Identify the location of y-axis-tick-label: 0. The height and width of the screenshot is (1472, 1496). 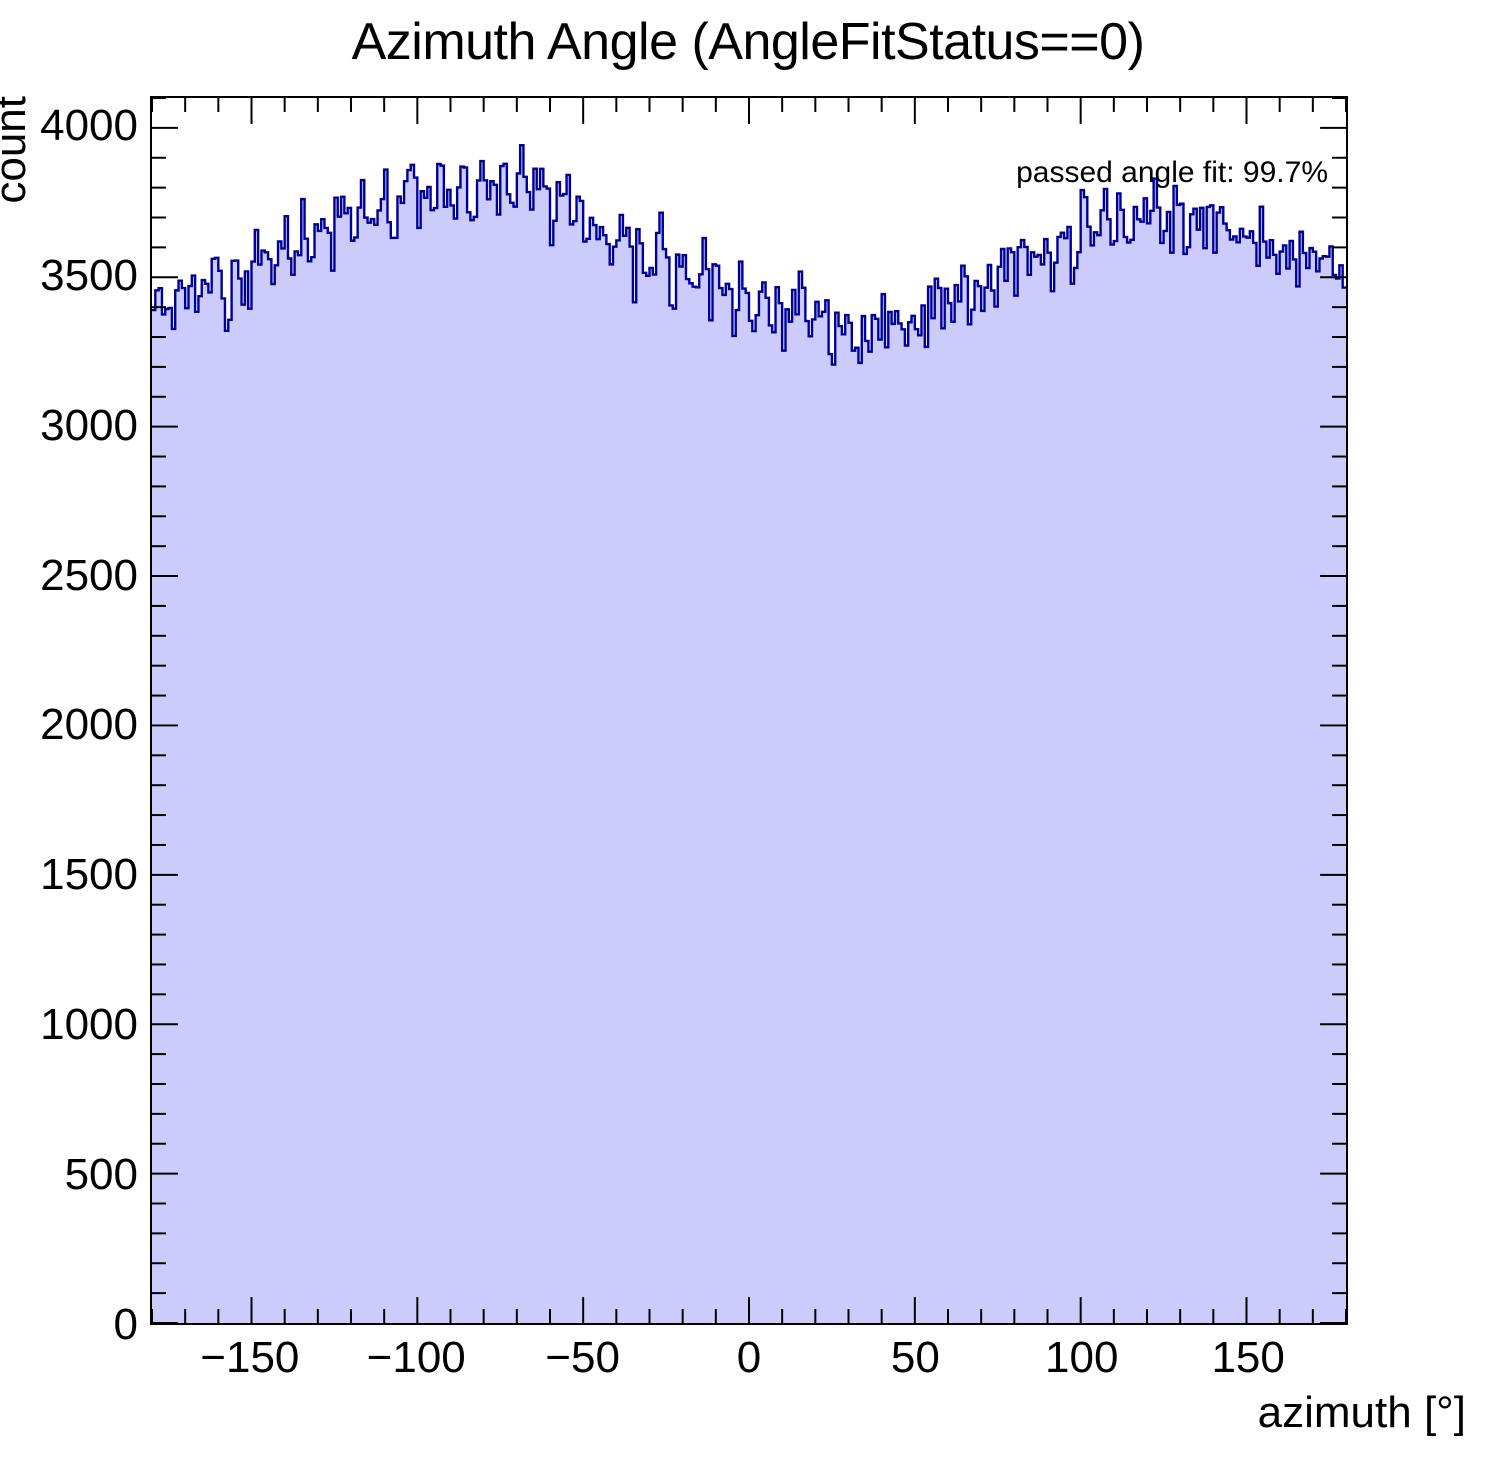
(125, 1324).